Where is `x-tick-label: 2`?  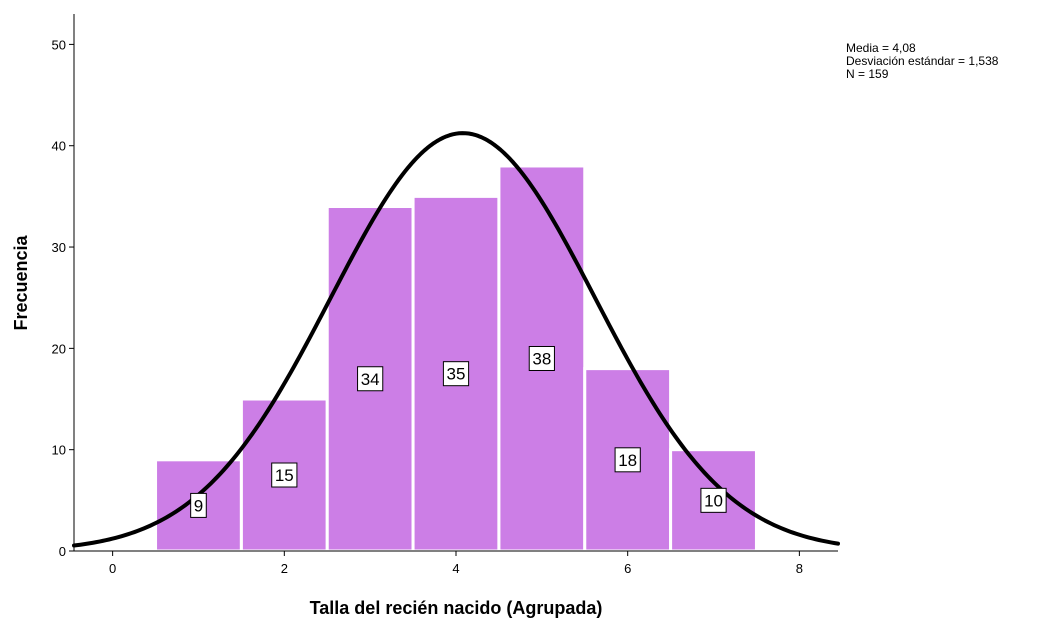 x-tick-label: 2 is located at coordinates (284, 568).